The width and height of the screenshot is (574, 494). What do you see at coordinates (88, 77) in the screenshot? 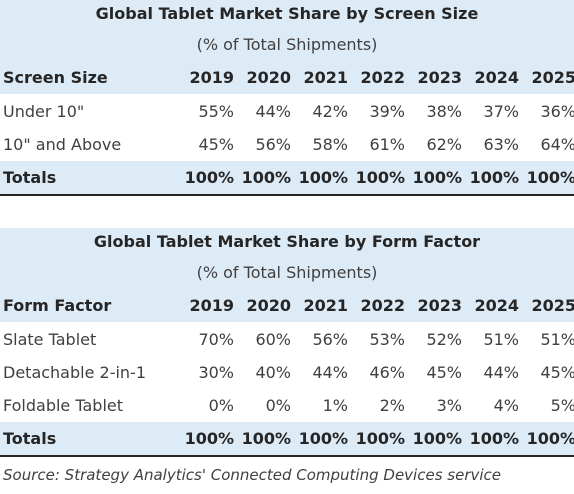
I see `column-header-label: Screen Size` at bounding box center [88, 77].